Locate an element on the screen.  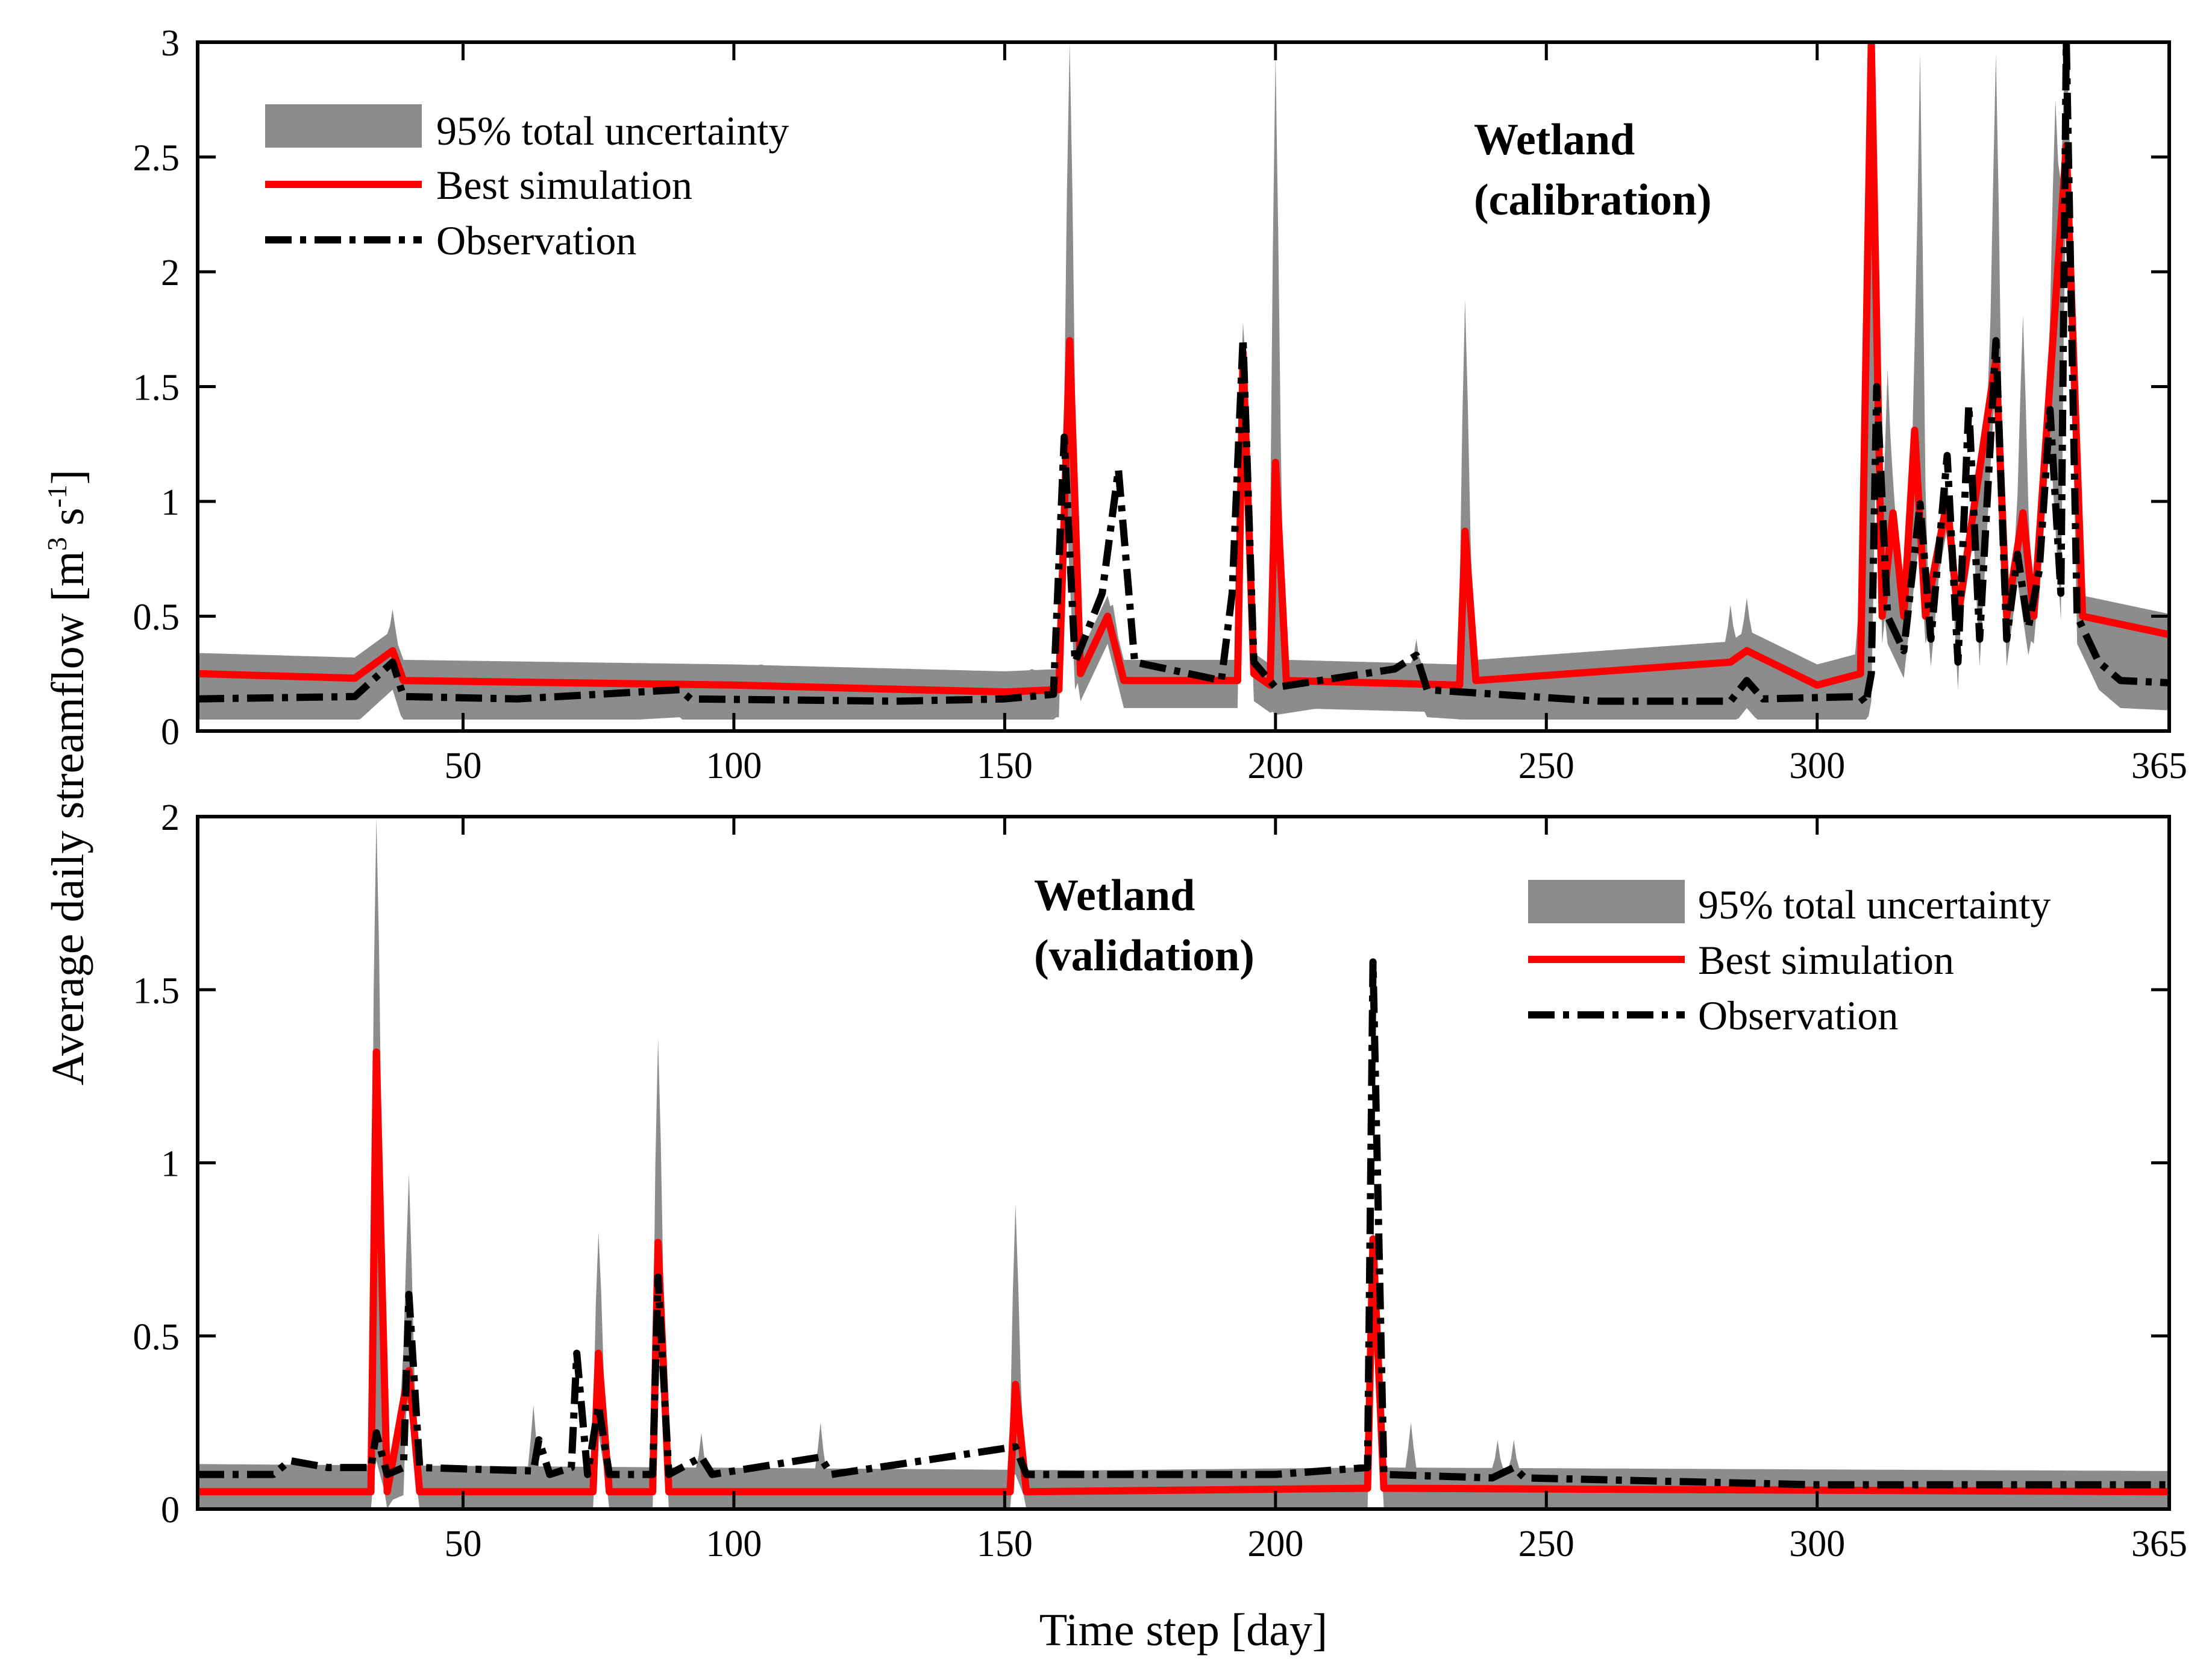
x-tick-label-validation-250: 250 is located at coordinates (1546, 1544).